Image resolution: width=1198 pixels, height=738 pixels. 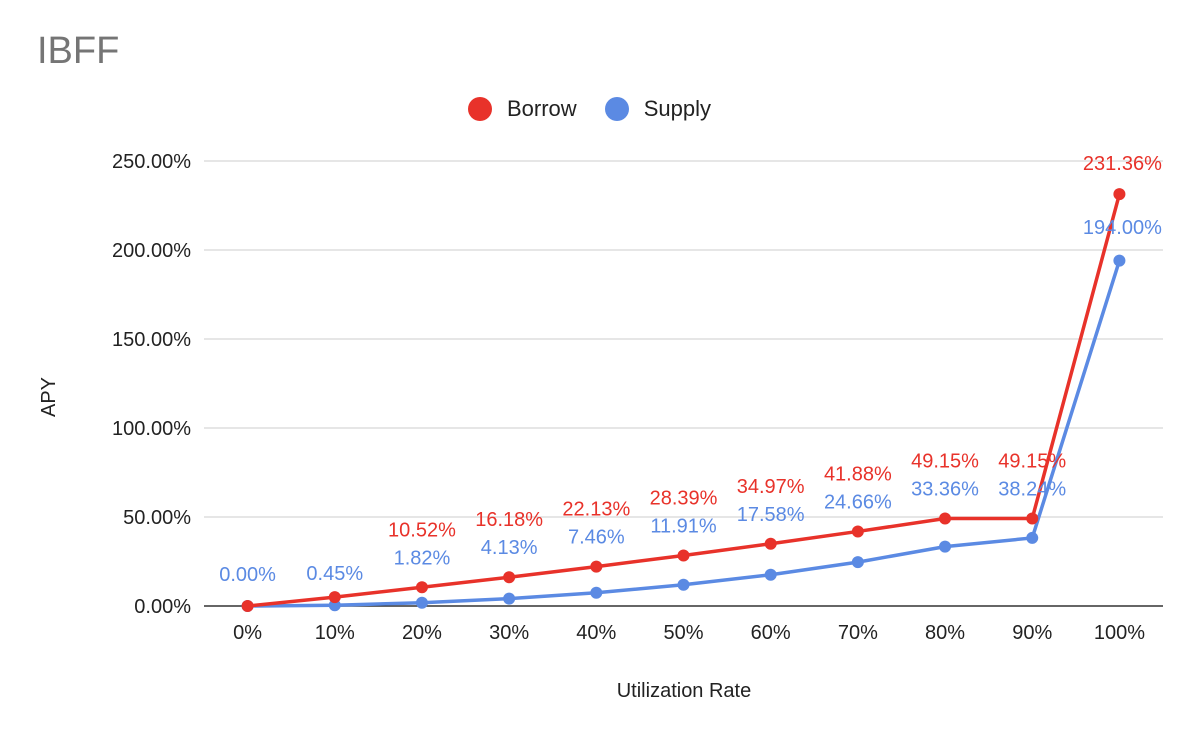 I want to click on data-label-supply: 17.58%, so click(x=771, y=515).